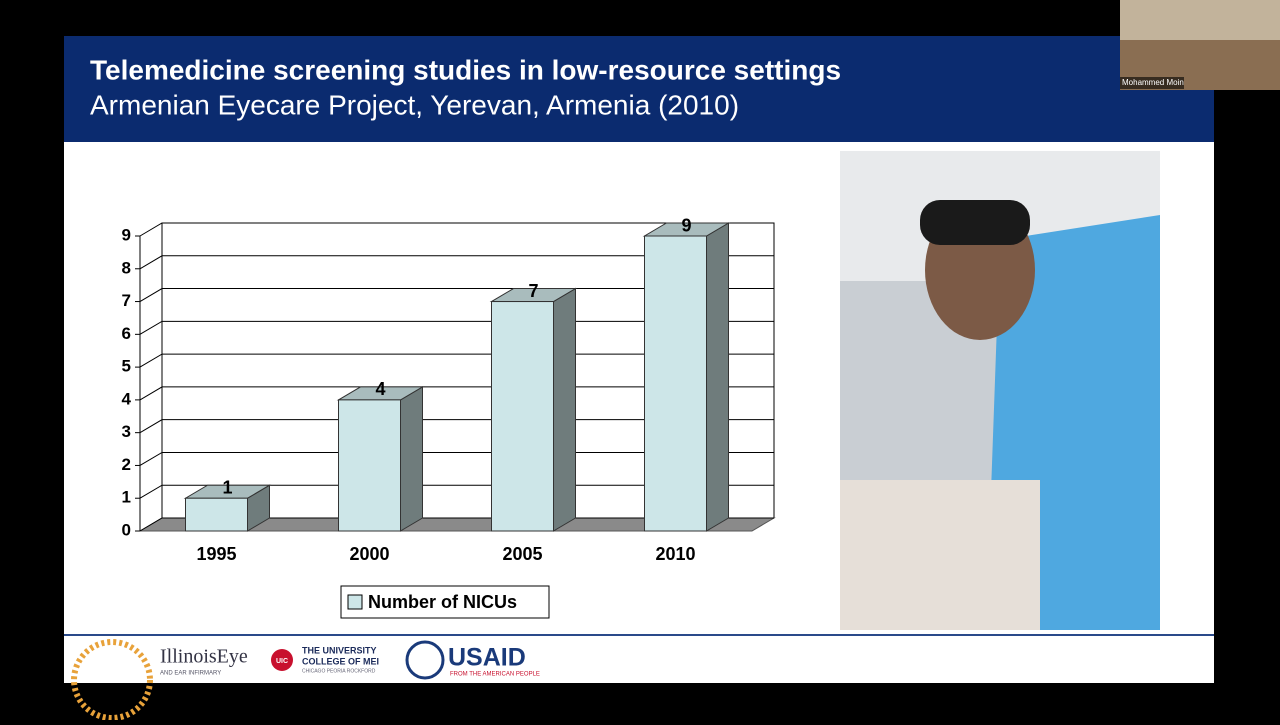  What do you see at coordinates (126, 529) in the screenshot?
I see `y-tick-label: 0` at bounding box center [126, 529].